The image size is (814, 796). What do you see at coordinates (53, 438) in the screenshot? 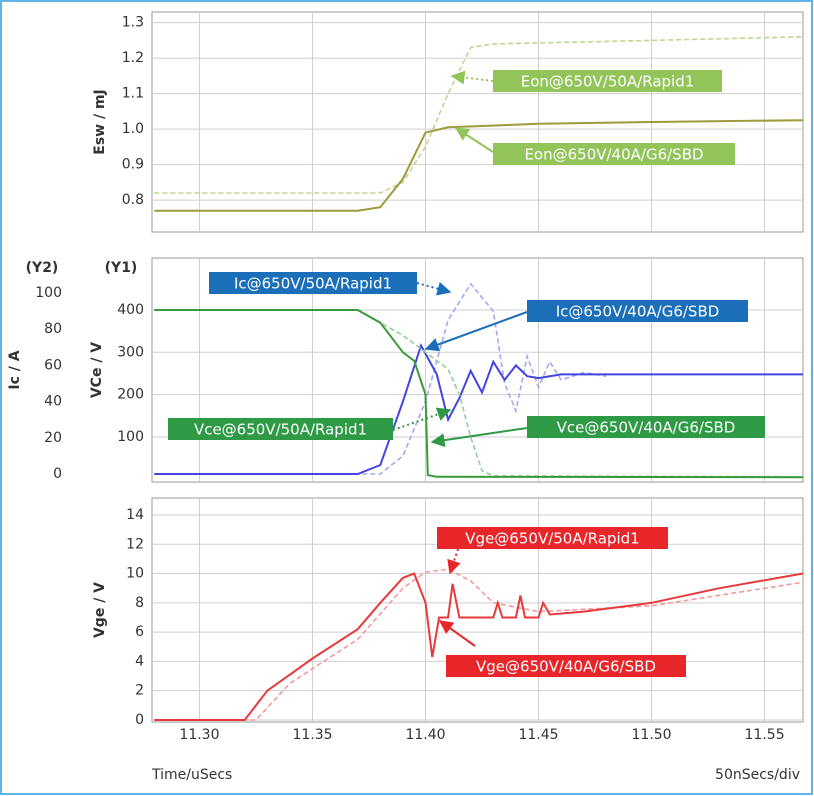
I see `y2-tick-label: 20` at bounding box center [53, 438].